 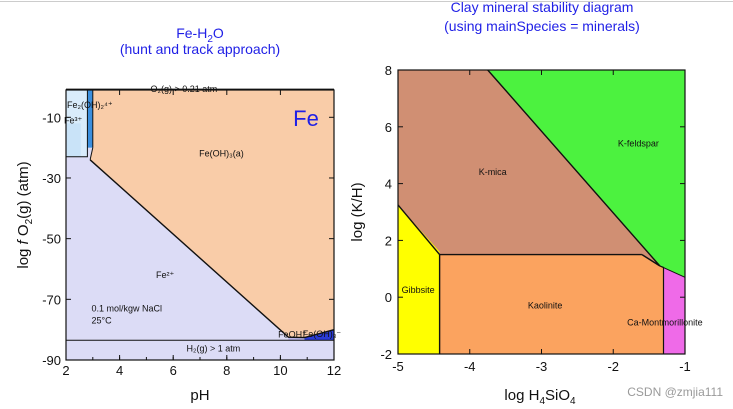 I want to click on fe2oh2-label: Fe₂(OH)₂⁴⁺, so click(x=90, y=105).